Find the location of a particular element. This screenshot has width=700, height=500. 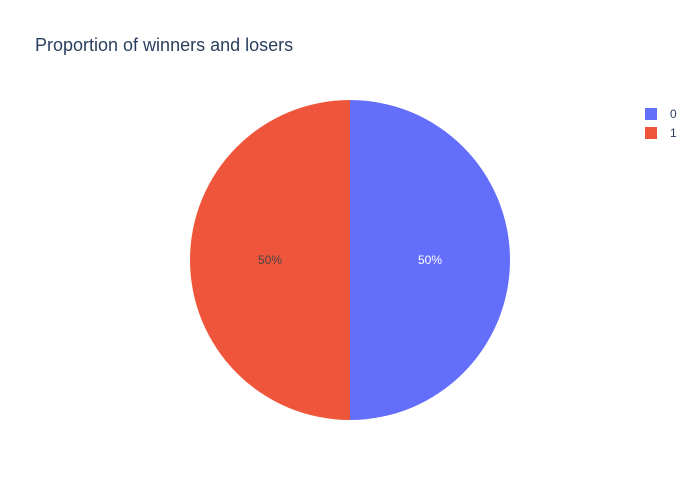

legend-label-0: 0 is located at coordinates (673, 114).